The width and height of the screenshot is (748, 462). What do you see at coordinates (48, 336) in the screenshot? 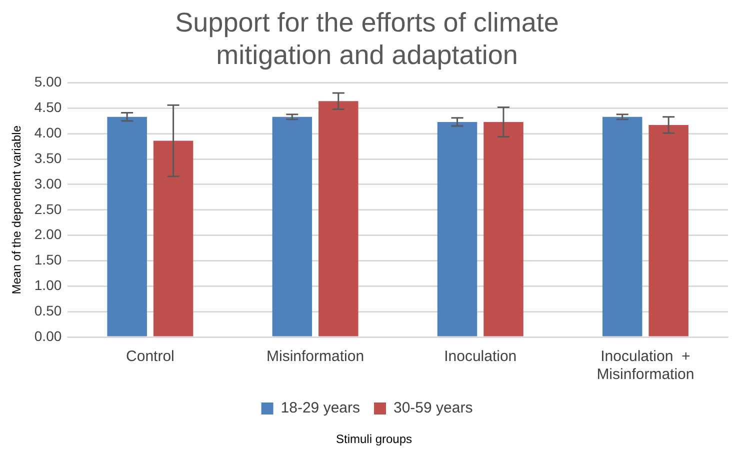
I see `y-tick-label: 0.00` at bounding box center [48, 336].